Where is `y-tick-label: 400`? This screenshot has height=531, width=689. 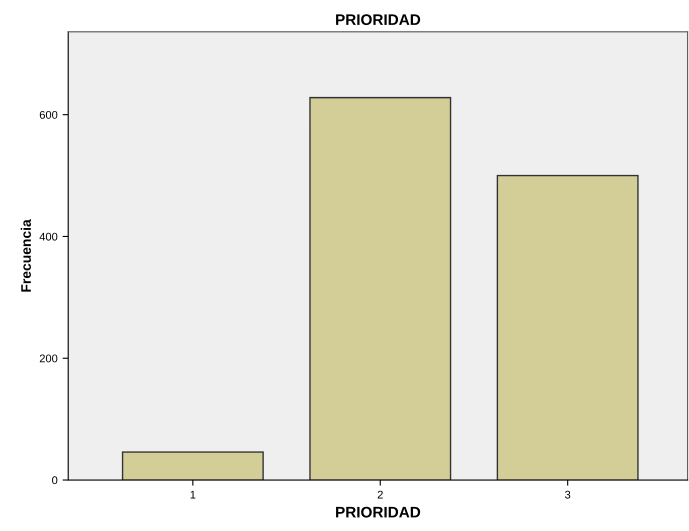 y-tick-label: 400 is located at coordinates (49, 236).